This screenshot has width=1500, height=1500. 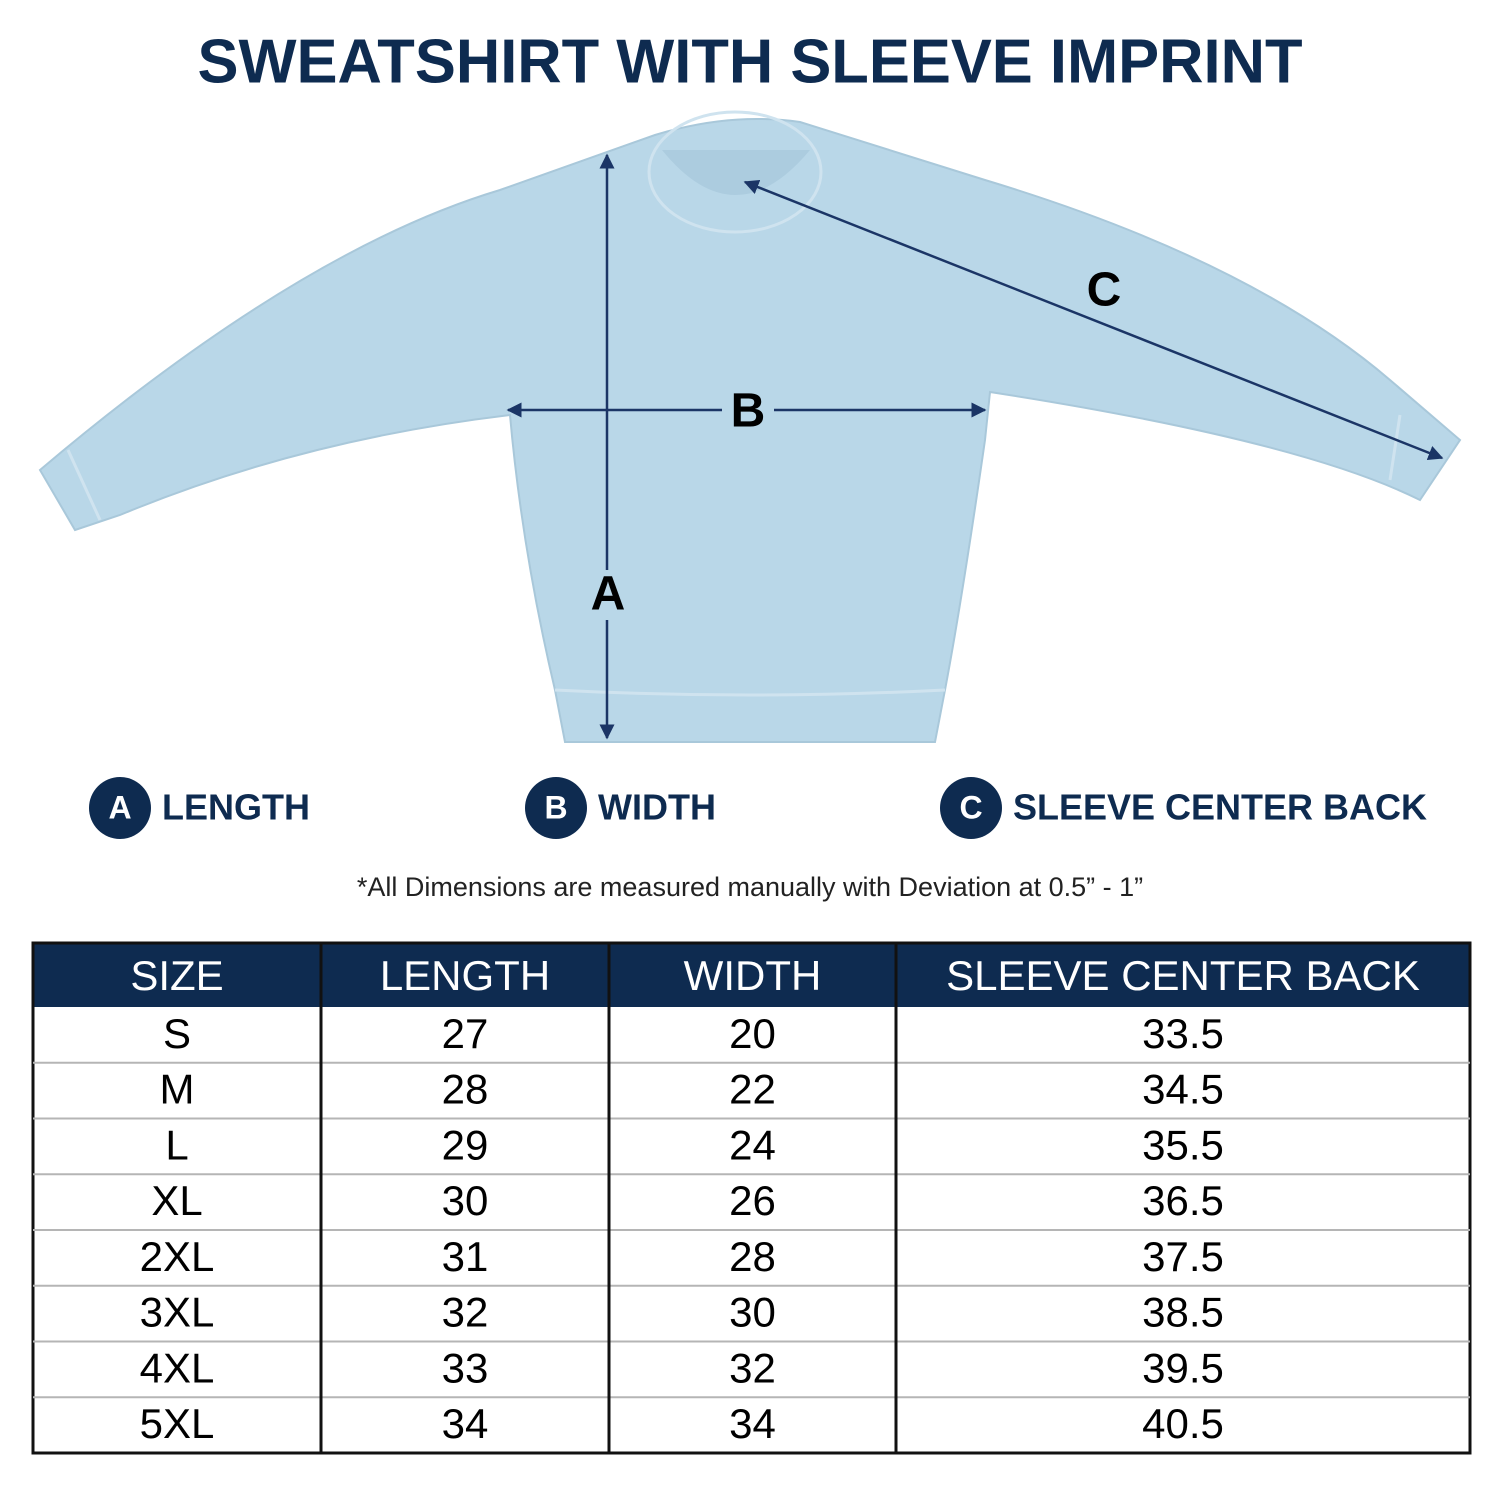 What do you see at coordinates (1220, 807) in the screenshot?
I see `legend-label: SLEEVE CENTER BACK` at bounding box center [1220, 807].